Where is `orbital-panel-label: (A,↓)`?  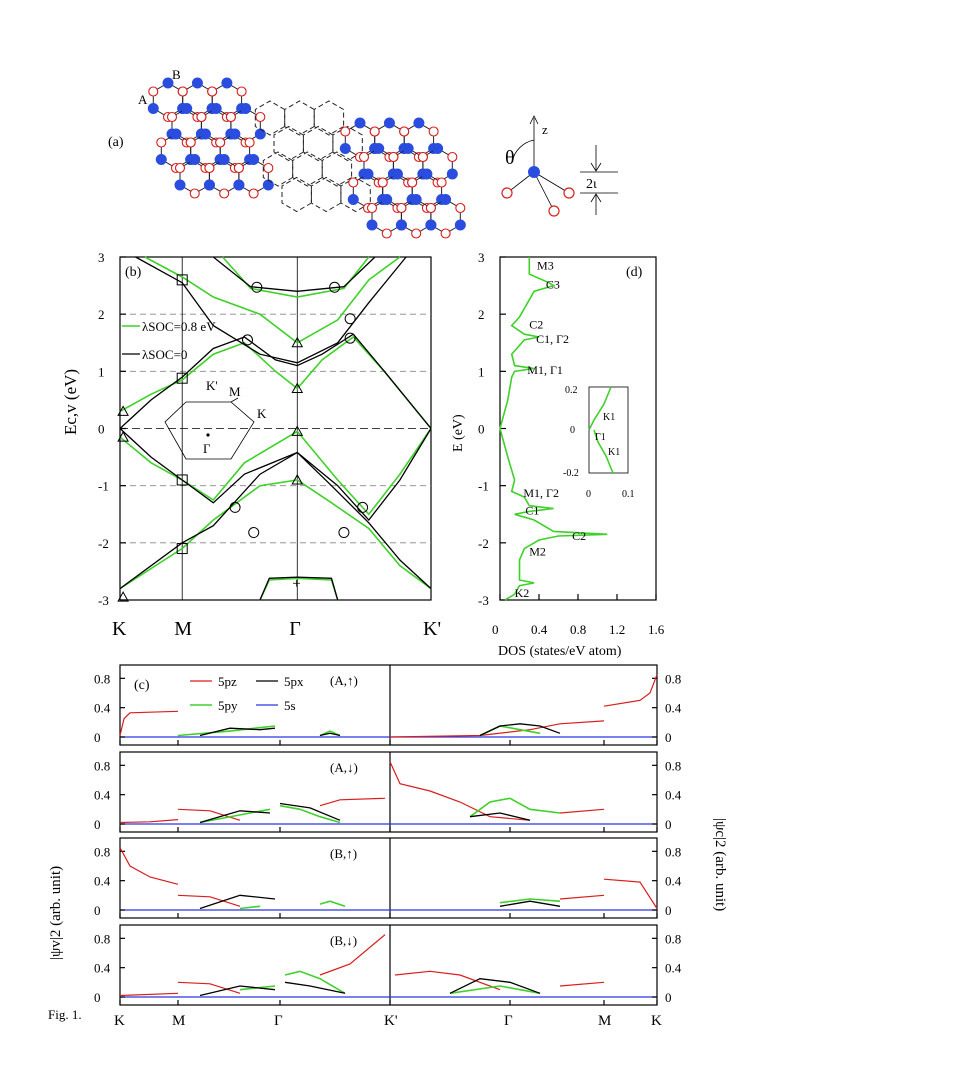 orbital-panel-label: (A,↓) is located at coordinates (344, 767).